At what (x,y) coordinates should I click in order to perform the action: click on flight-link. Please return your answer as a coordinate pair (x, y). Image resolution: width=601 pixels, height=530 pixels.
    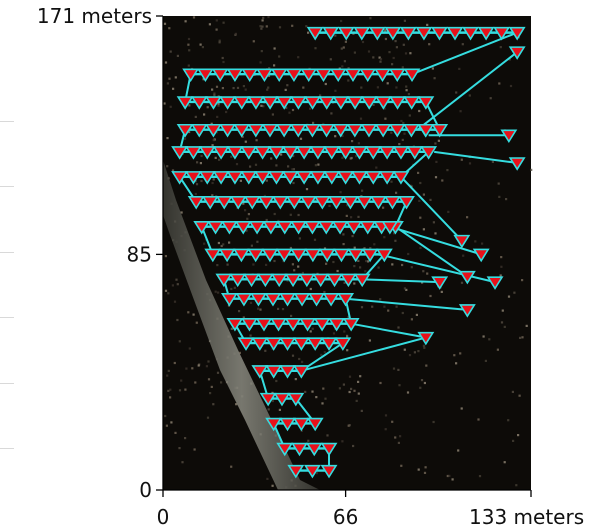
    Looking at the image, I should click on (364, 354).